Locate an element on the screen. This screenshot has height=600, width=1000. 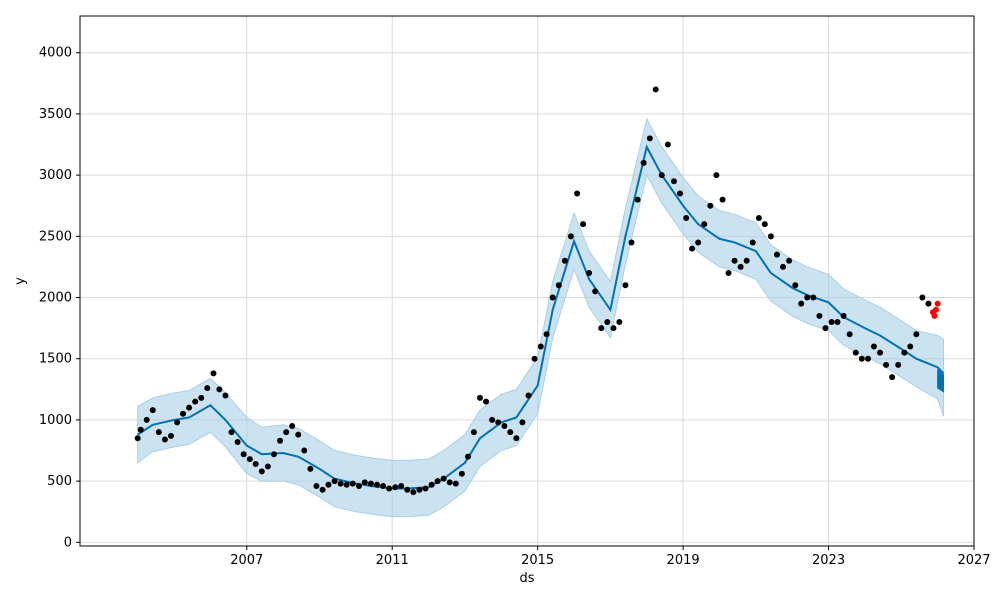
y-tick-label: 500 is located at coordinates (59, 481).